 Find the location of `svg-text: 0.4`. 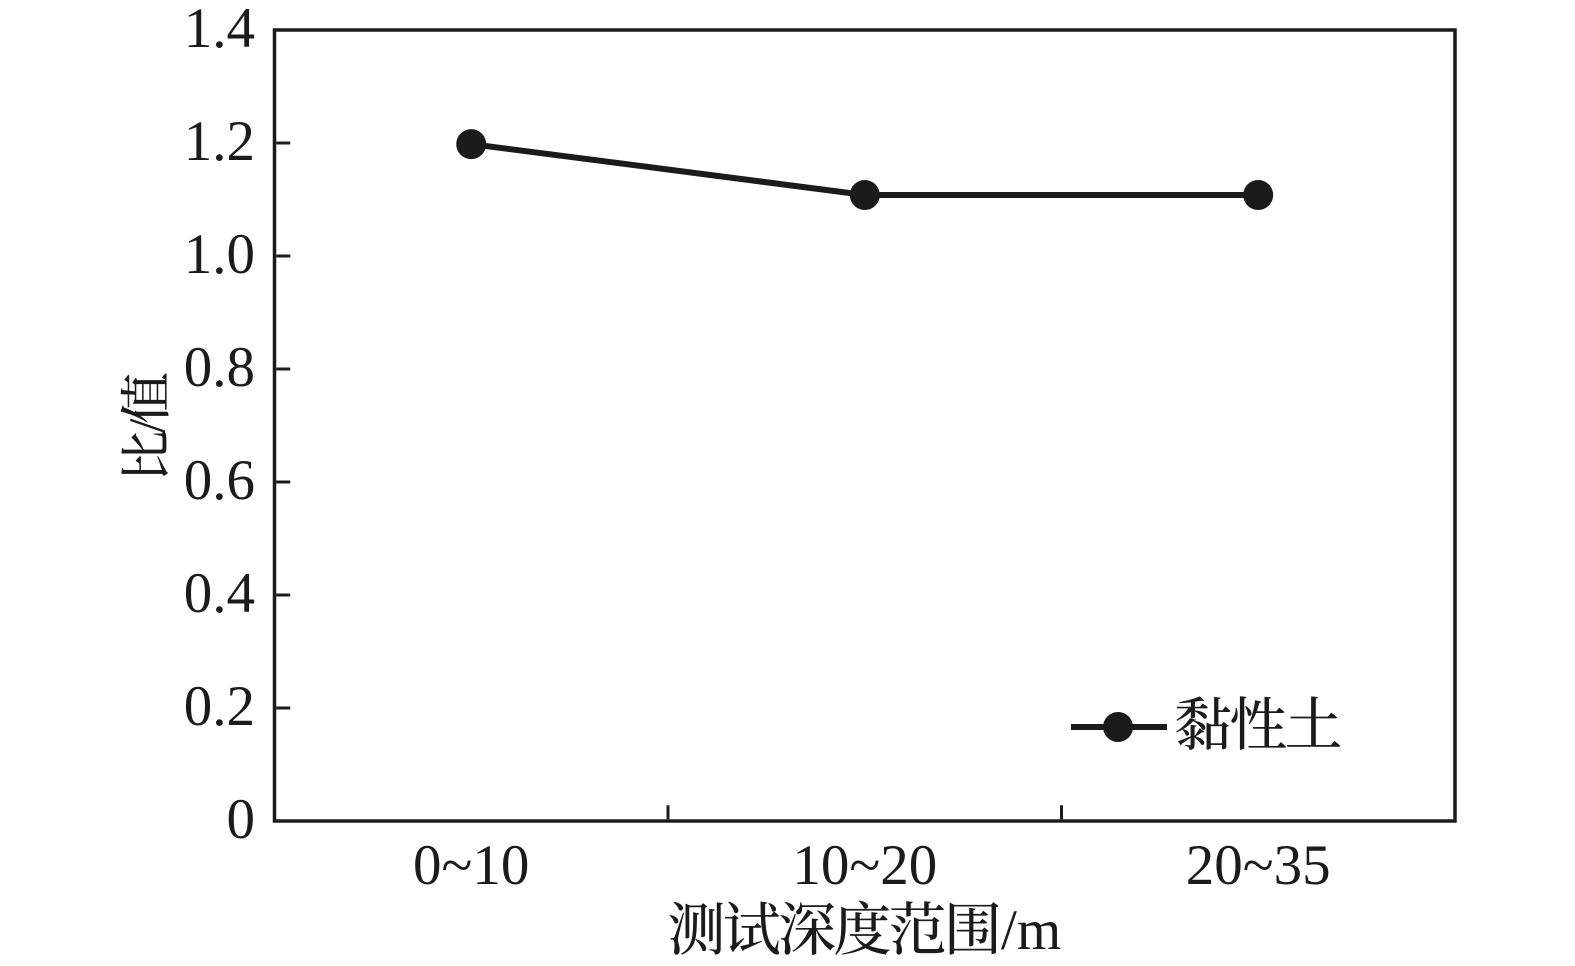

svg-text: 0.4 is located at coordinates (219, 593).